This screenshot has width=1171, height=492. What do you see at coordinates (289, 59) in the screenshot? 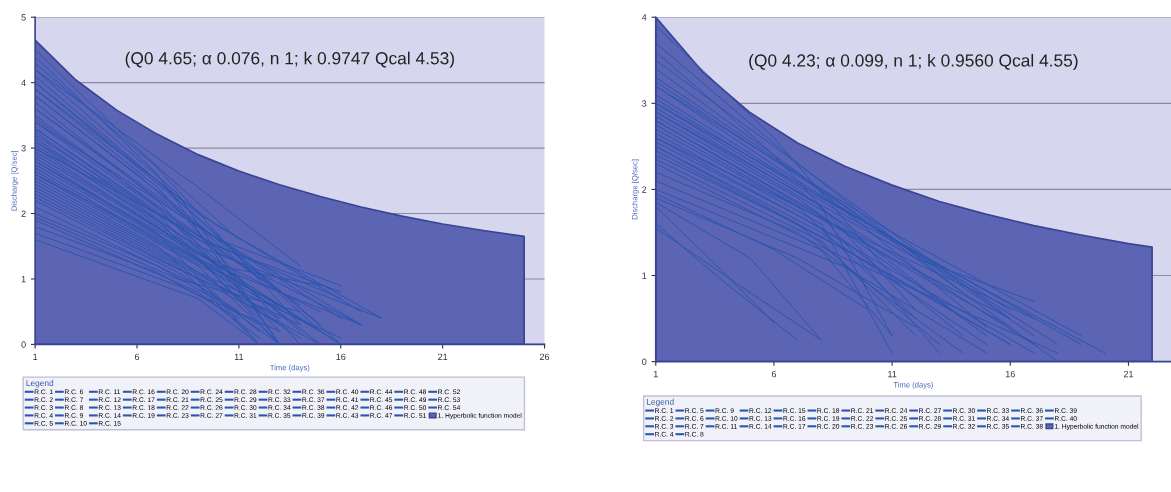
I see `annotation: (Q0 4.65; α 0.076, n 1; k 0.9747 Qcal 4.53)` at bounding box center [289, 59].